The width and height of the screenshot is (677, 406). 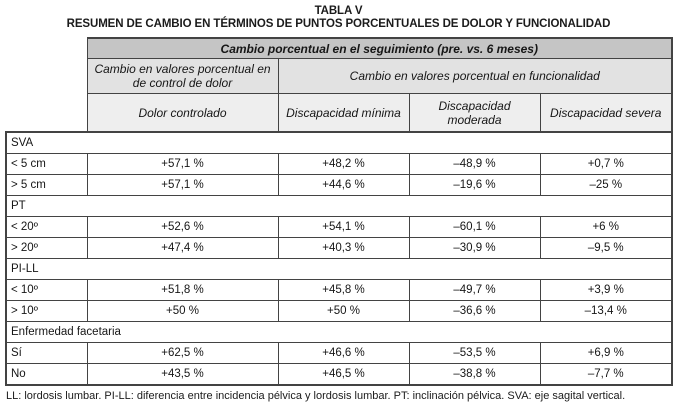 I want to click on column-header-cell: Discapacidad severa, so click(x=606, y=113).